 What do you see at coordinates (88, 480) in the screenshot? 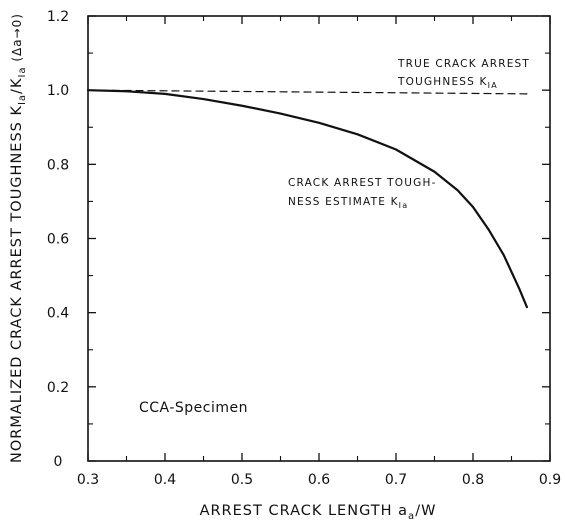
I see `x-tick-label: 0.3` at bounding box center [88, 480].